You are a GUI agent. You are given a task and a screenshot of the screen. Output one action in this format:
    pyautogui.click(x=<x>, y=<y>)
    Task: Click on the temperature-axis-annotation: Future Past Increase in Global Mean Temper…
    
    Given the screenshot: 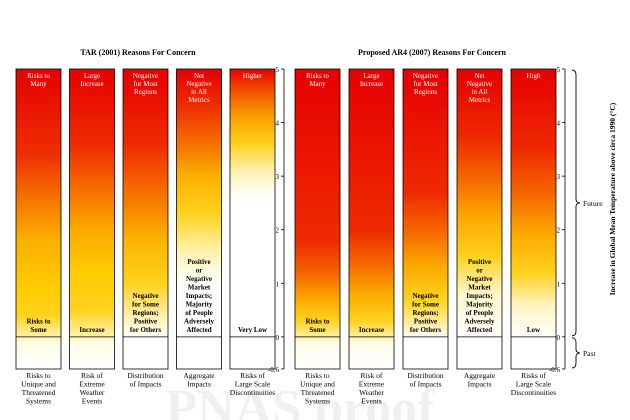 What is the action you would take?
    pyautogui.click(x=594, y=219)
    